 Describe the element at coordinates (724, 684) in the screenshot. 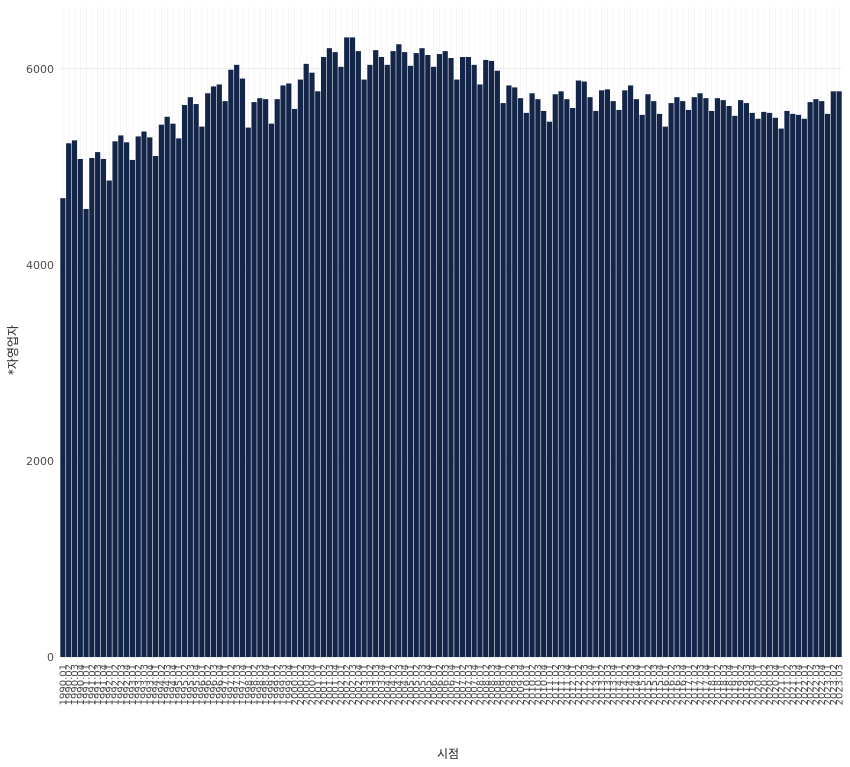

I see `x-tick-label: 2018.03` at that location.